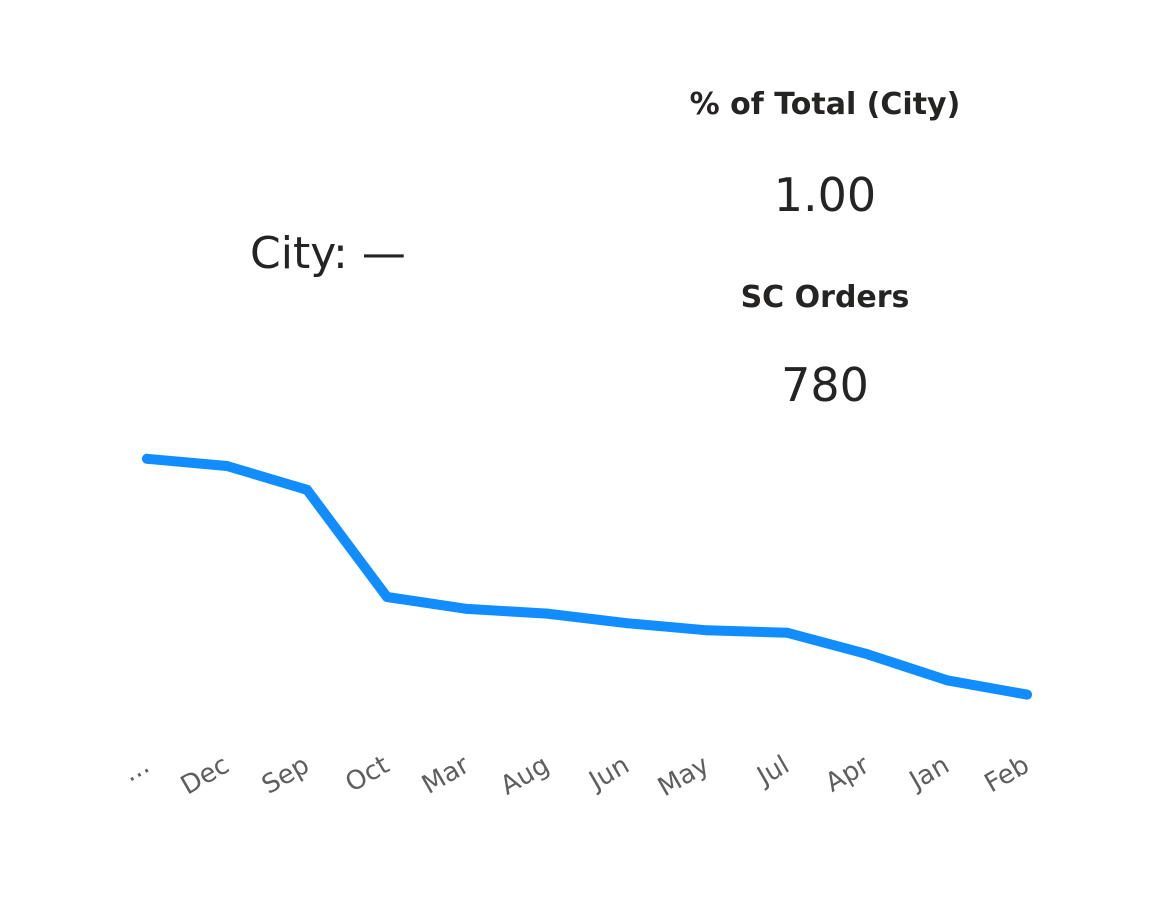 The image size is (1150, 900). I want to click on x-tick-label: Jul, so click(773, 771).